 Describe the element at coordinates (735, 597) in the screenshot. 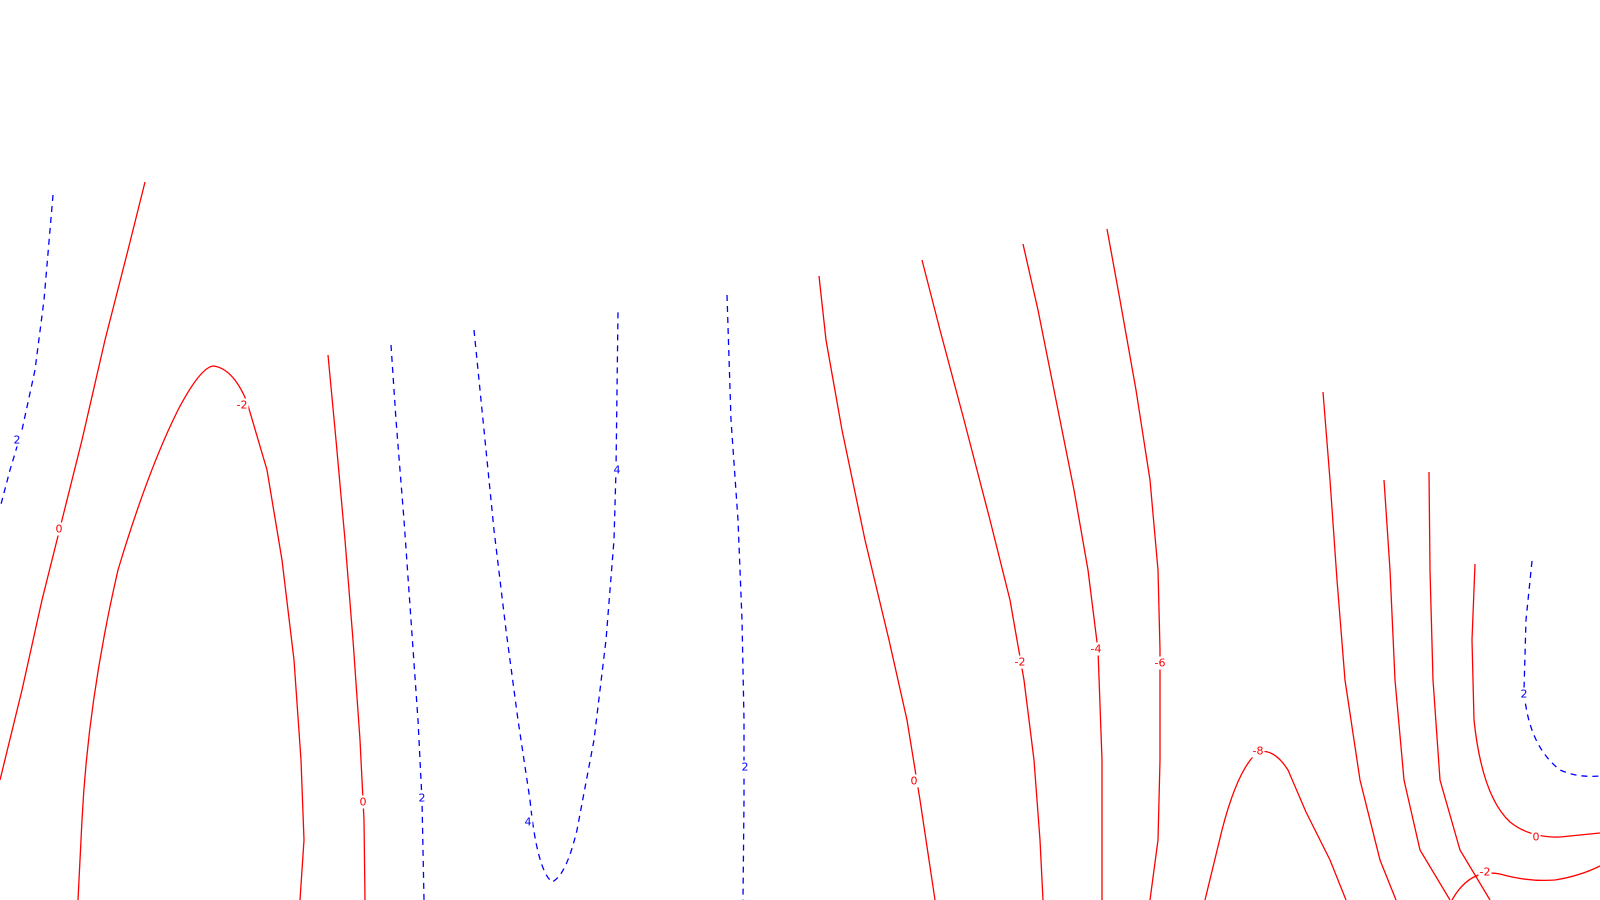

I see `contour-line-mid-2b` at that location.